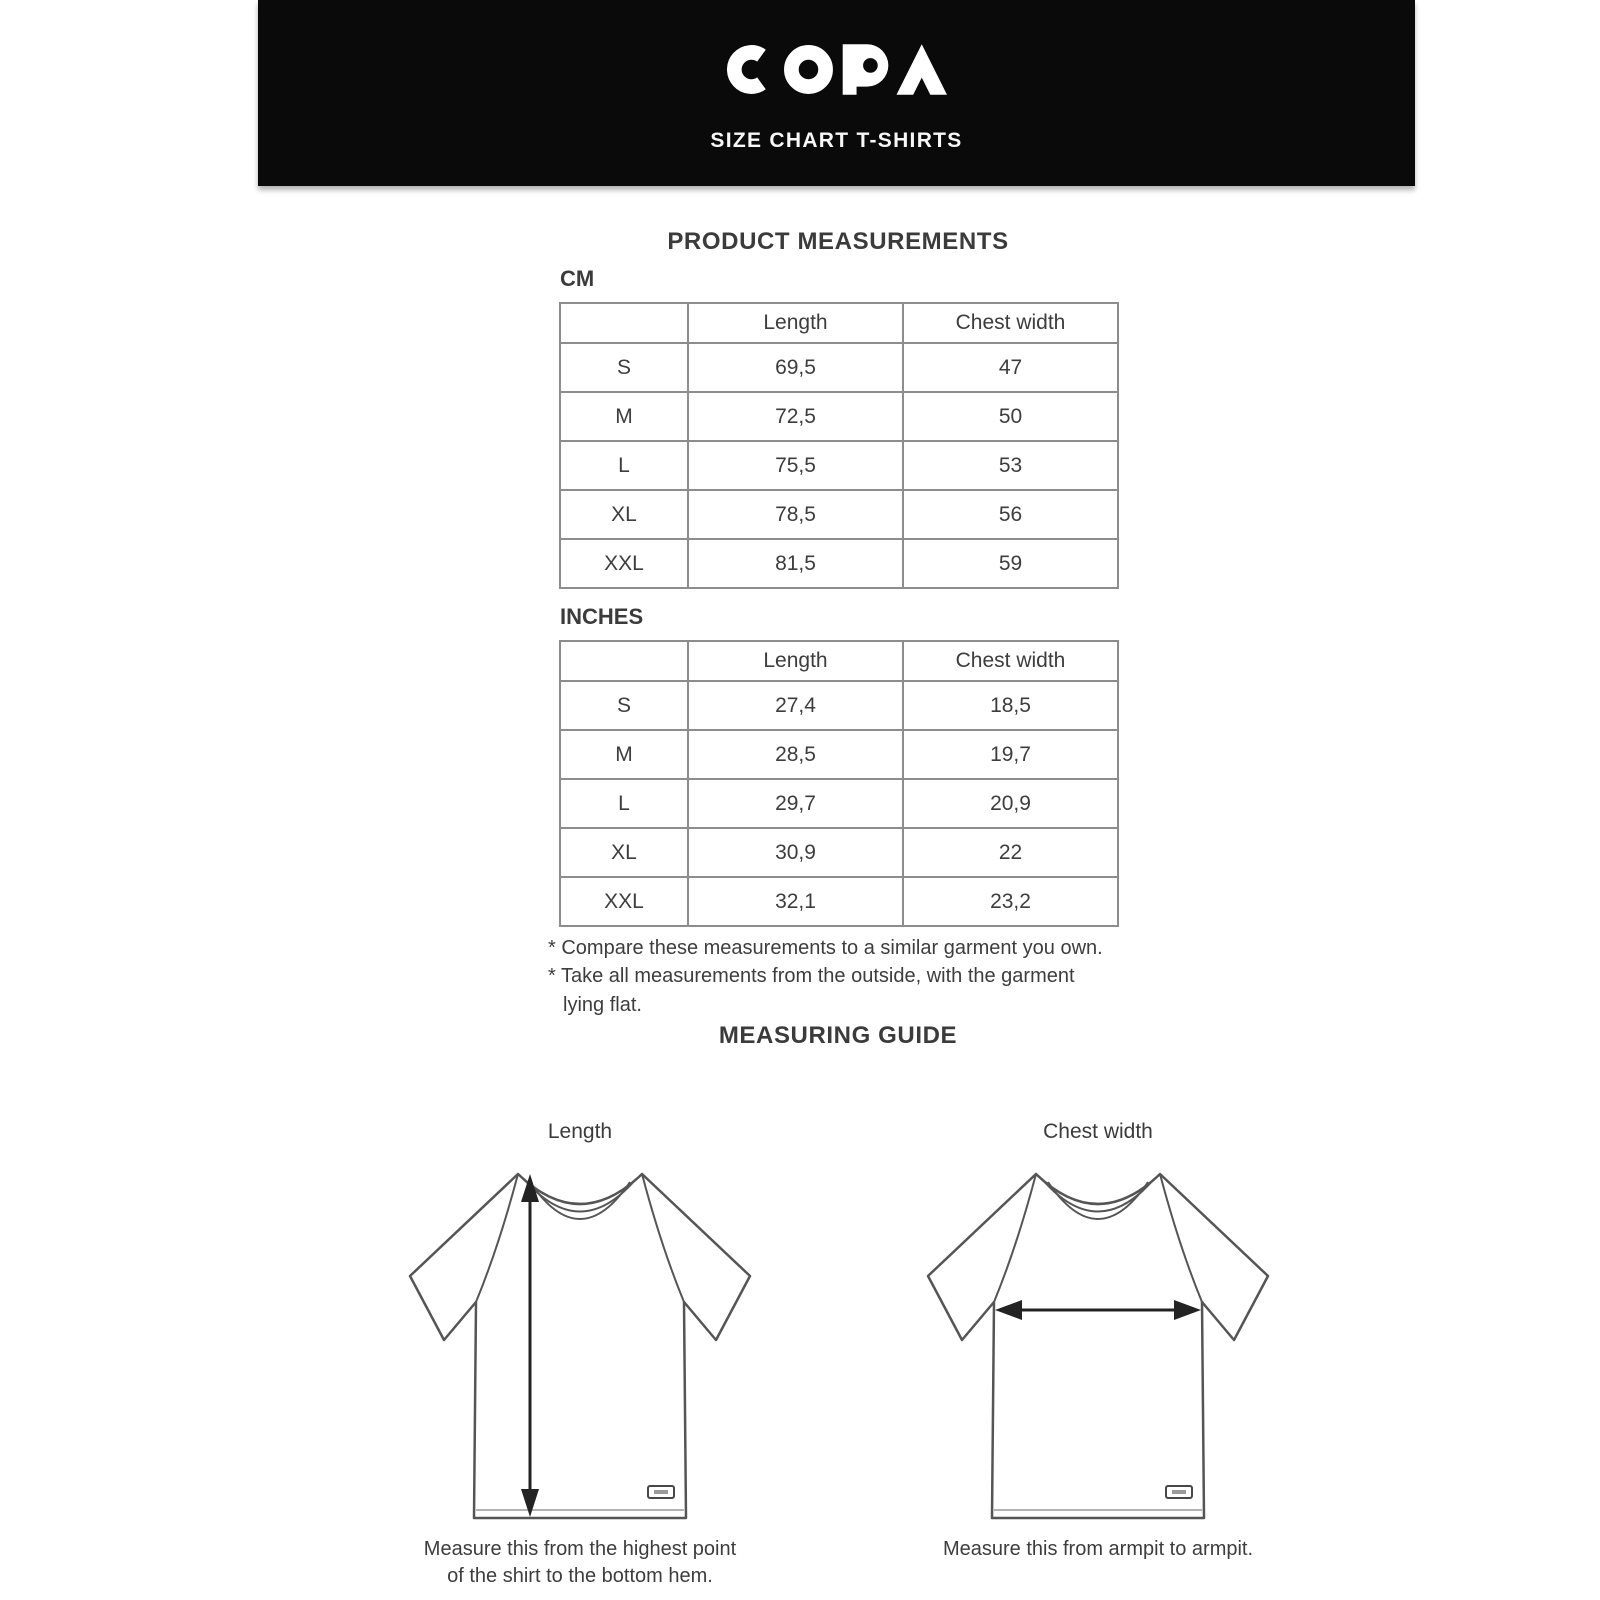 The height and width of the screenshot is (1600, 1600). I want to click on chest-width-diagram-caption: Measure this from armpit to armpit., so click(1098, 1549).